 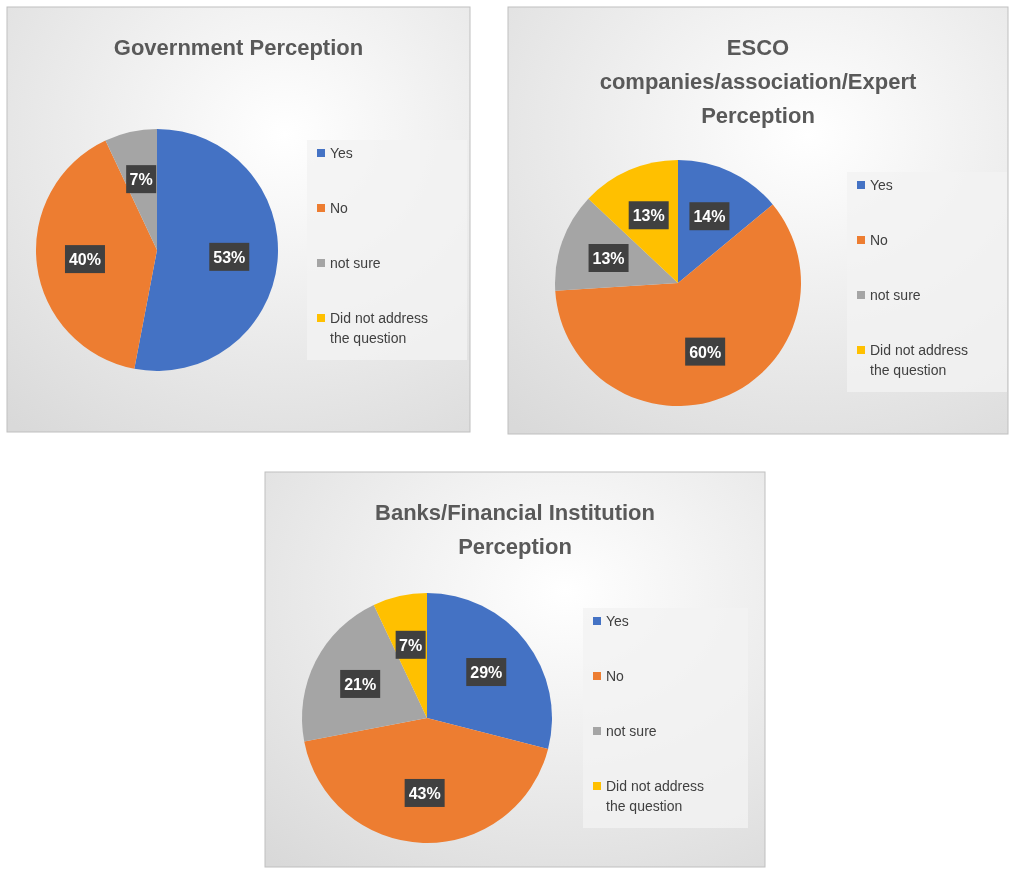 I want to click on data-label: 60%, so click(x=705, y=352).